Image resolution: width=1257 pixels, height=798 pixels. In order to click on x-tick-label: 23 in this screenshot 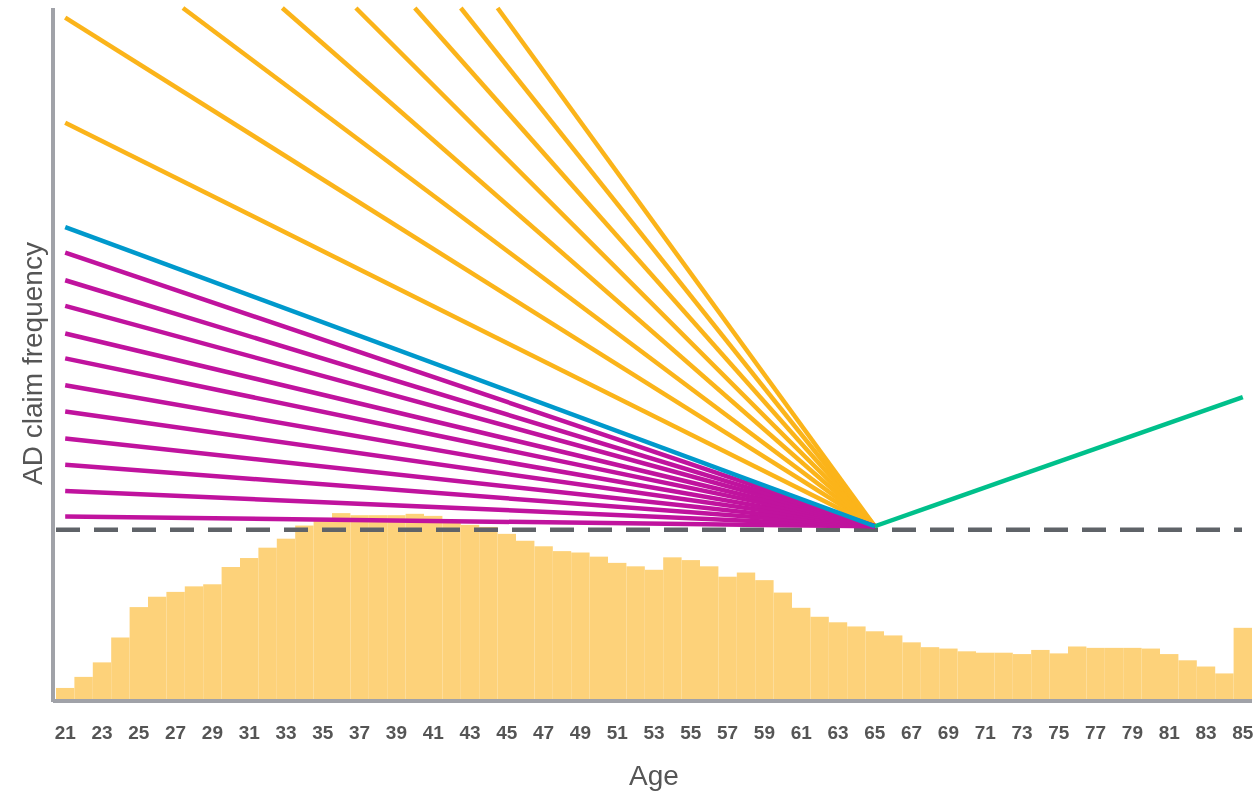, I will do `click(102, 732)`.